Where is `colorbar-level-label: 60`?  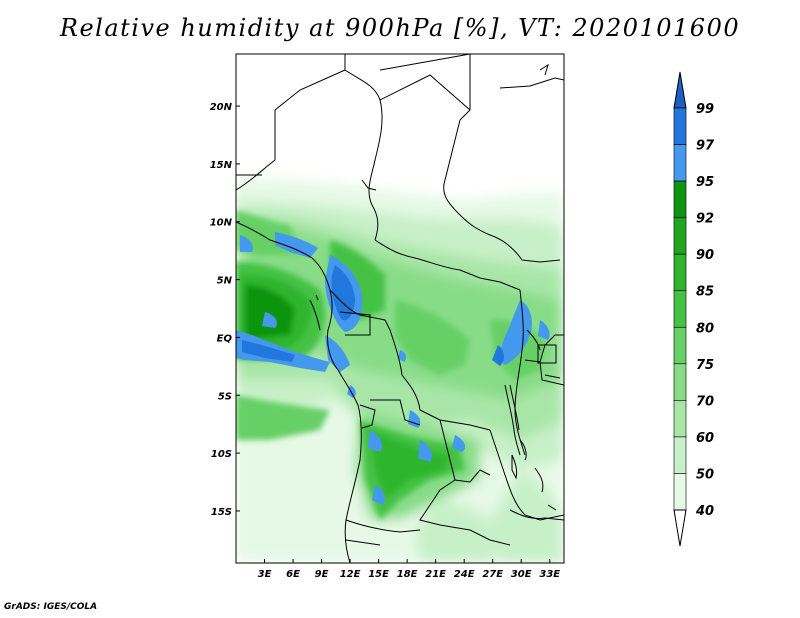
colorbar-level-label: 60 is located at coordinates (705, 438).